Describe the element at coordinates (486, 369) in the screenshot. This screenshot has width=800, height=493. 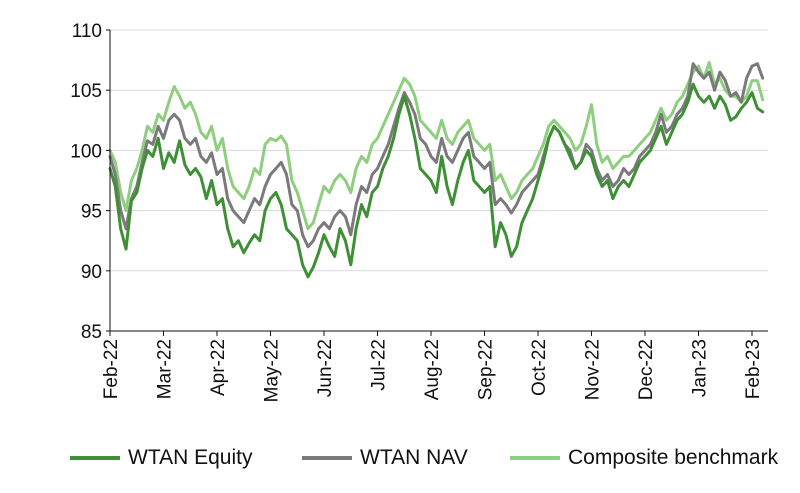
I see `x-tick-label: Sep-22` at that location.